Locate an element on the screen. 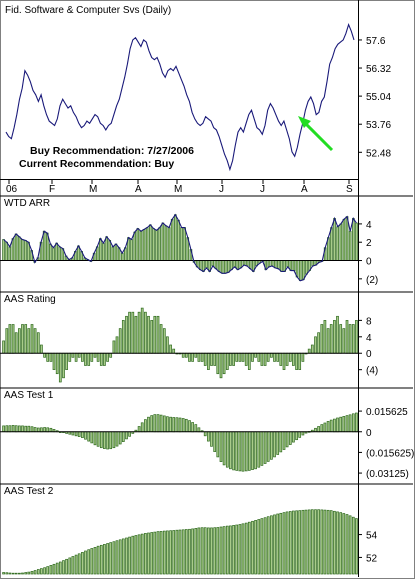 The height and width of the screenshot is (579, 415). price-x-tick-label: M is located at coordinates (93, 189).